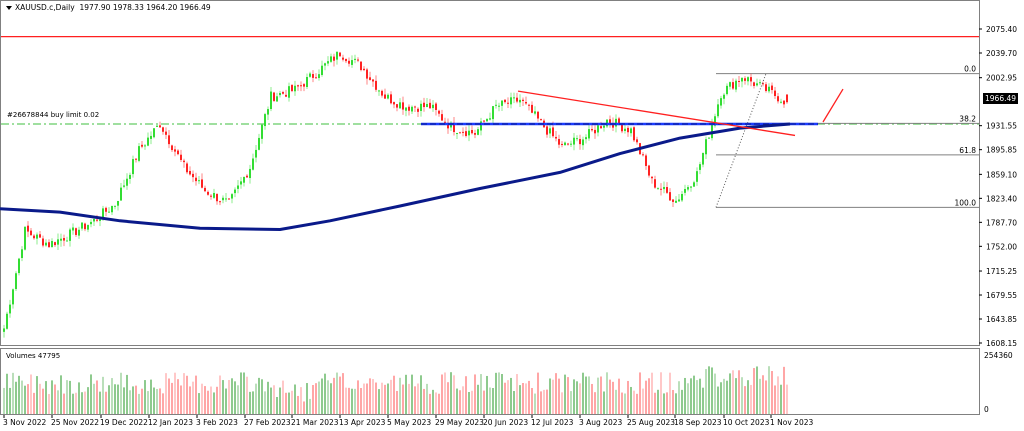  What do you see at coordinates (75, 422) in the screenshot?
I see `time-tick-label: 25 Nov 2022` at bounding box center [75, 422].